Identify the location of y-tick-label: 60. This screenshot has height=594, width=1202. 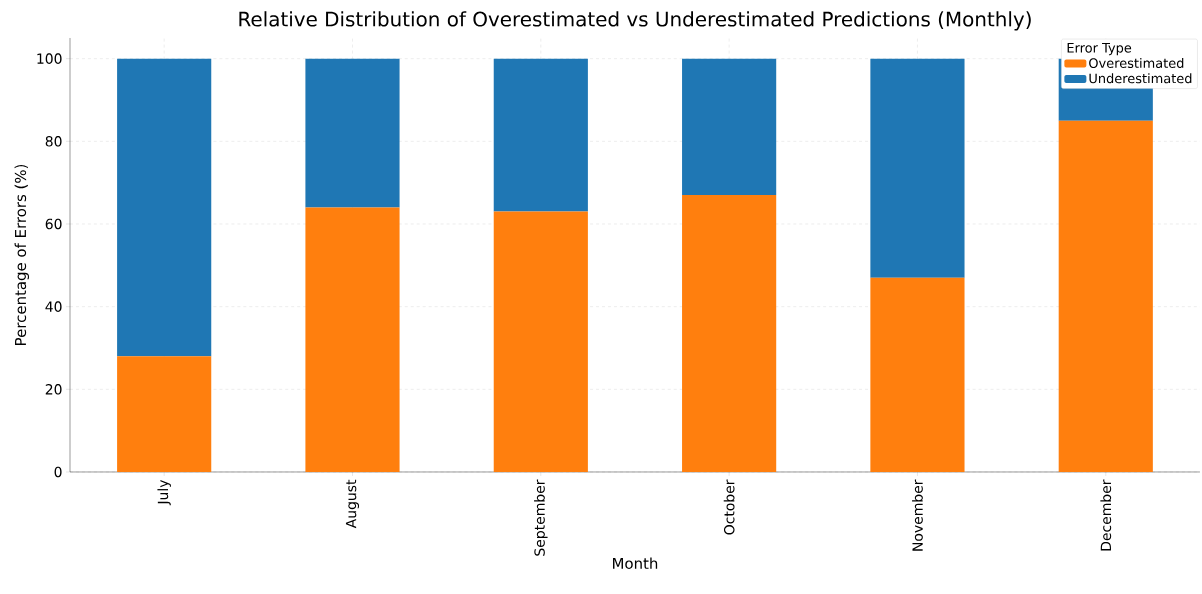
(53, 224).